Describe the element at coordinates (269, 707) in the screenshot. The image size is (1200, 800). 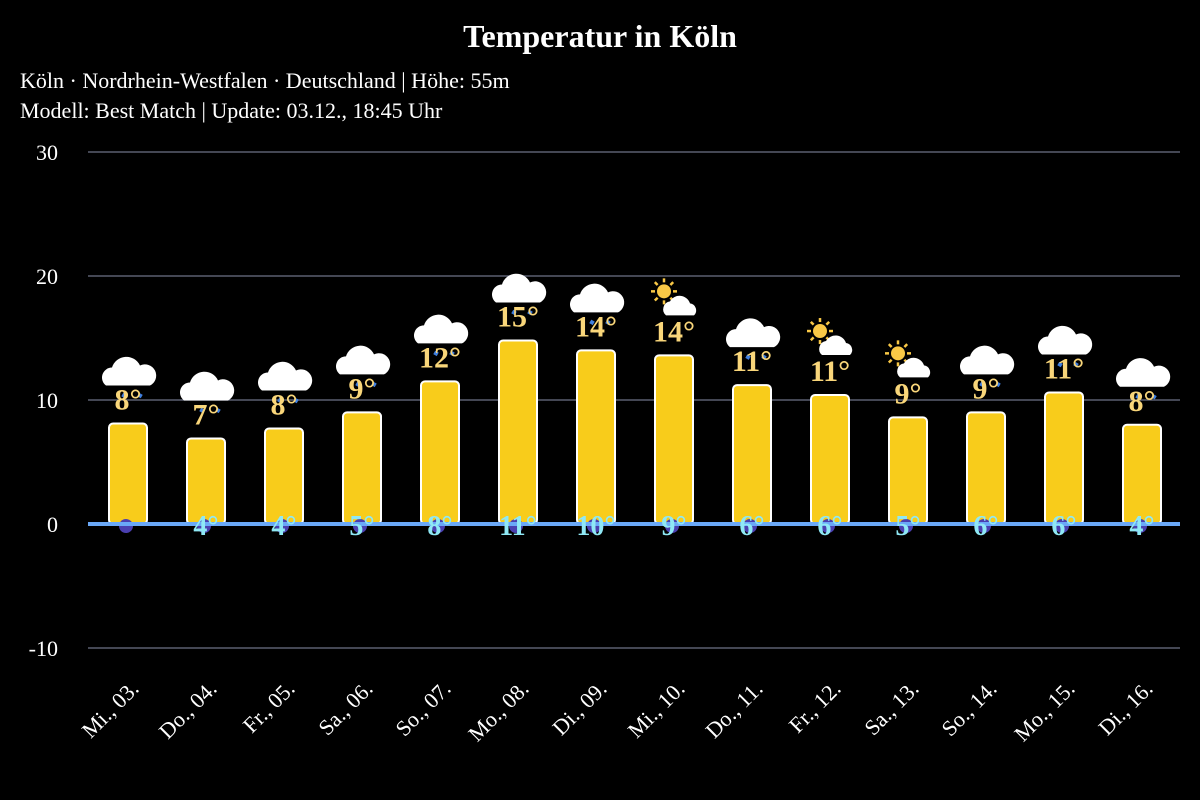
I see `x-tick-label: Fr., 05.` at that location.